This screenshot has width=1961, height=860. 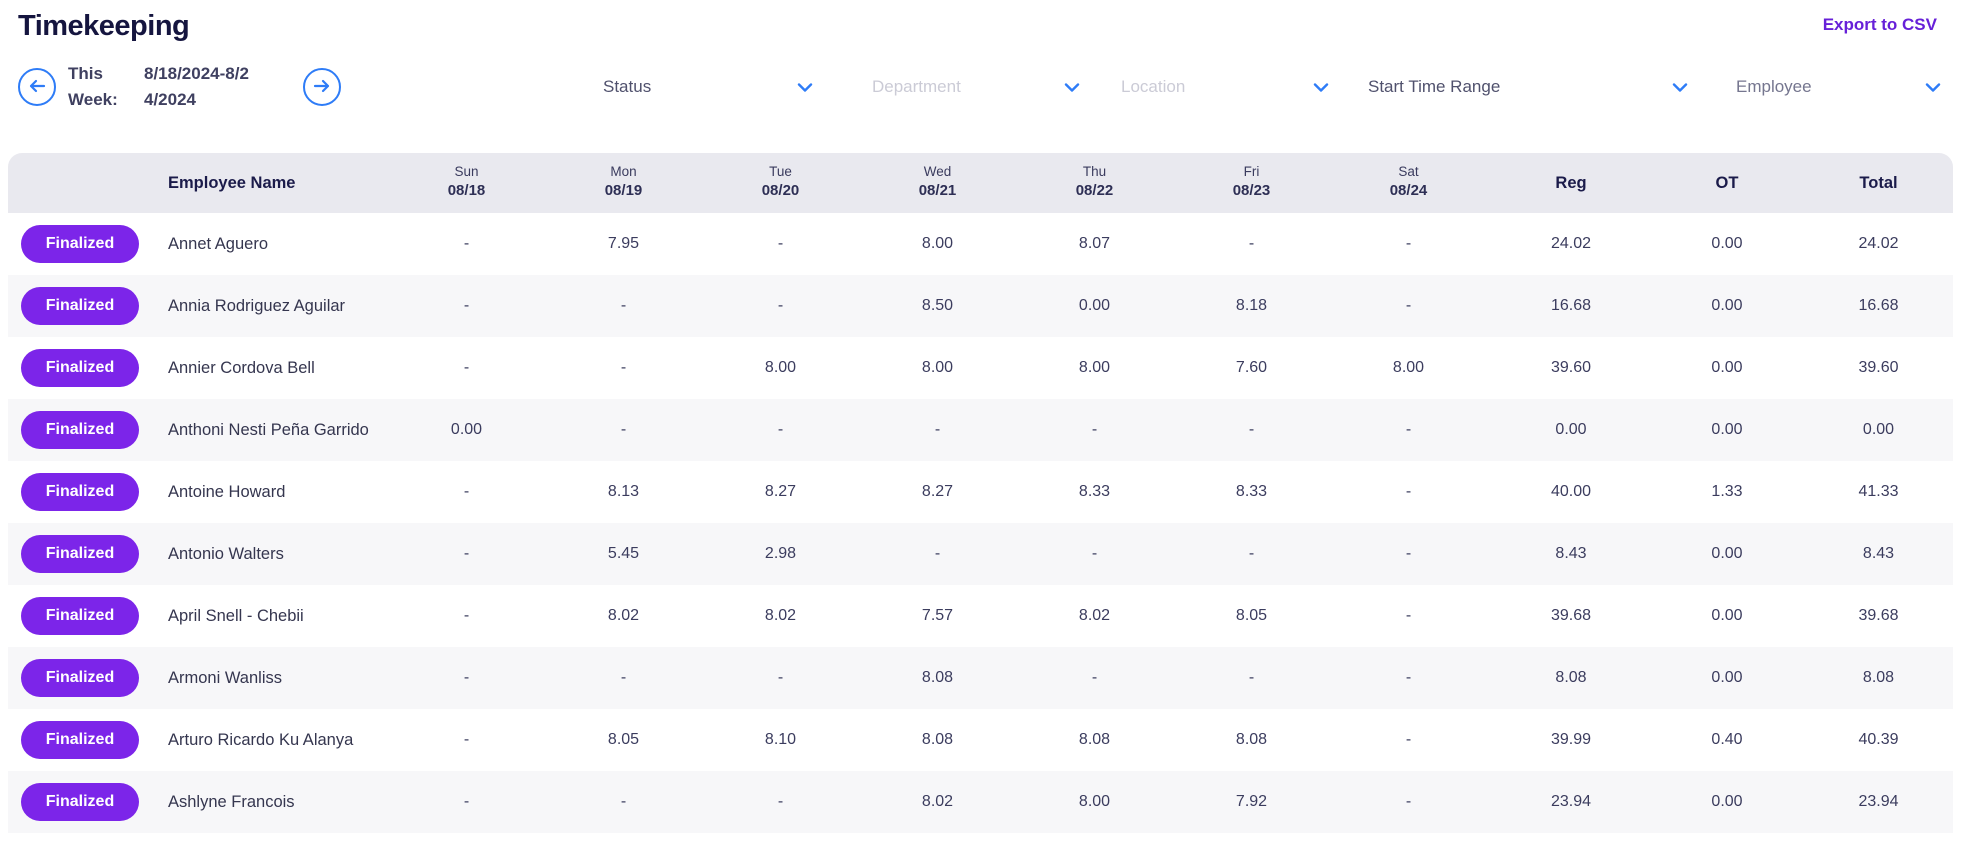 I want to click on day-column-header: Wed 08/21, so click(x=937, y=182).